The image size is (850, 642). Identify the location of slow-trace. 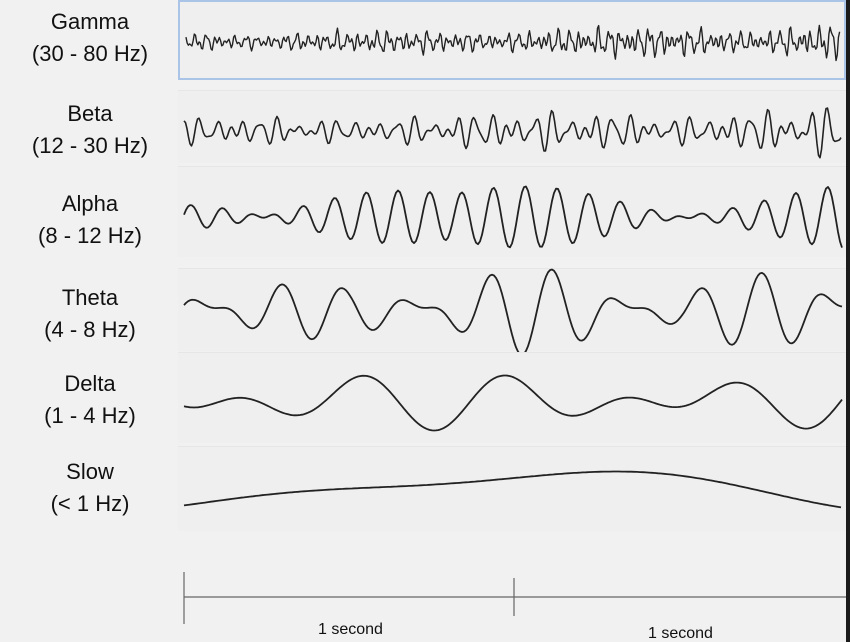
(512, 489).